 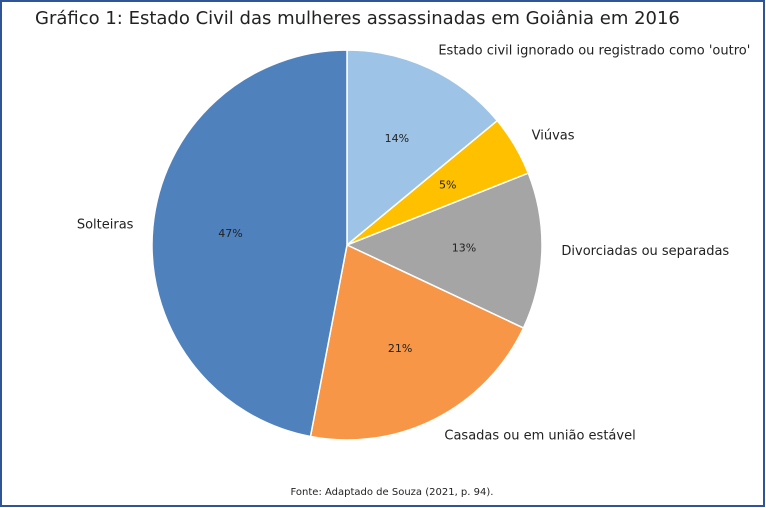 What do you see at coordinates (392, 492) in the screenshot?
I see `source-note: Fonte: Adaptado de Souza (2021, p. 94).` at bounding box center [392, 492].